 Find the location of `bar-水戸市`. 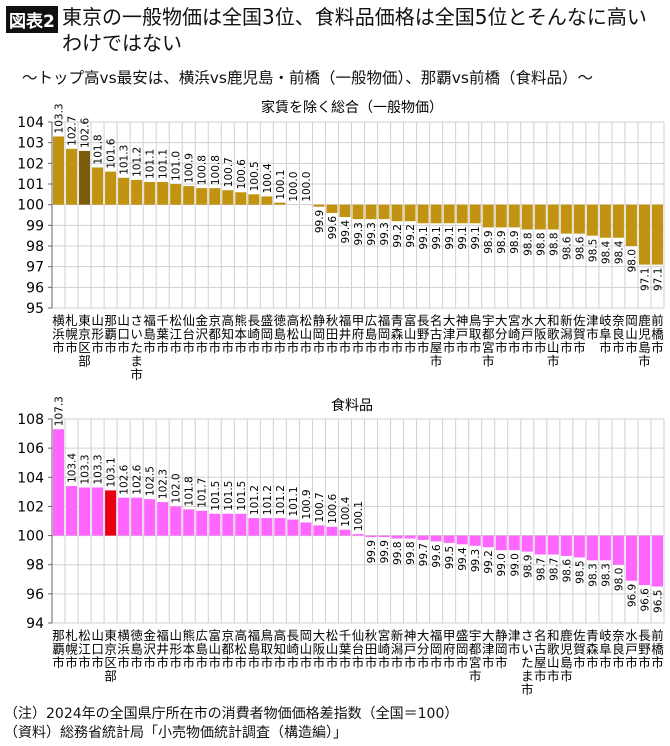

bar-水戸市 is located at coordinates (631, 558).